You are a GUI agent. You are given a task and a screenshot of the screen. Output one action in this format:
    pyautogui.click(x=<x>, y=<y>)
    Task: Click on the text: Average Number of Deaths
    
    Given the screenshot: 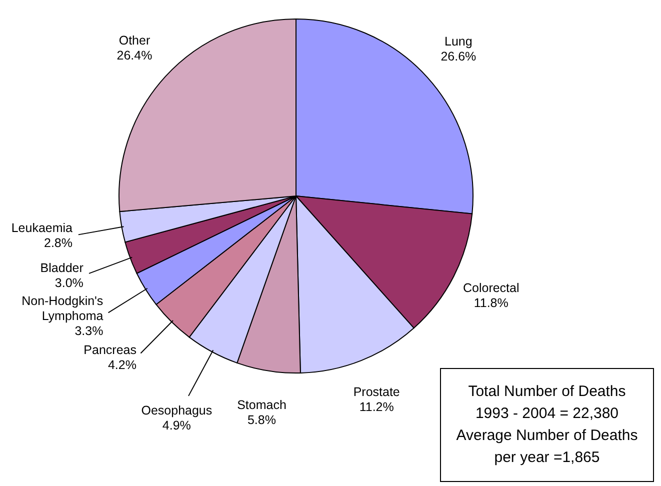 What is the action you would take?
    pyautogui.click(x=547, y=436)
    